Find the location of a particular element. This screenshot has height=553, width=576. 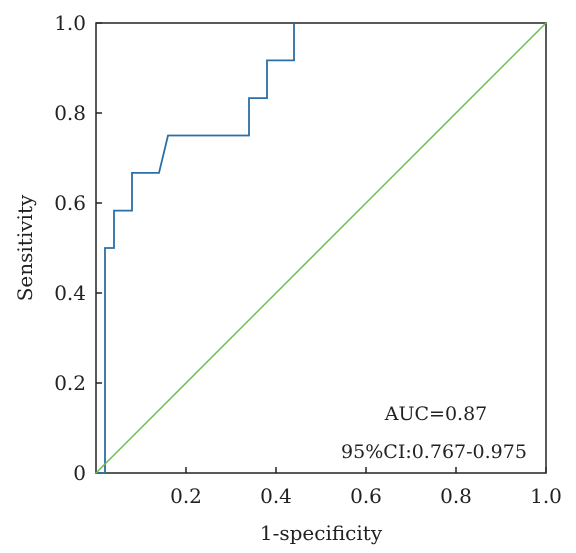

y-tick-label: 0.4 is located at coordinates (70, 293).